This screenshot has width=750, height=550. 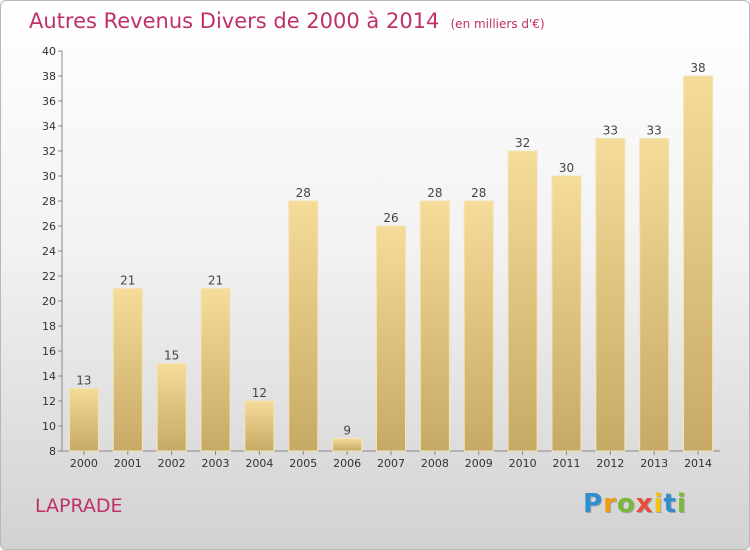 What do you see at coordinates (84, 463) in the screenshot?
I see `x-tick-label: 2000` at bounding box center [84, 463].